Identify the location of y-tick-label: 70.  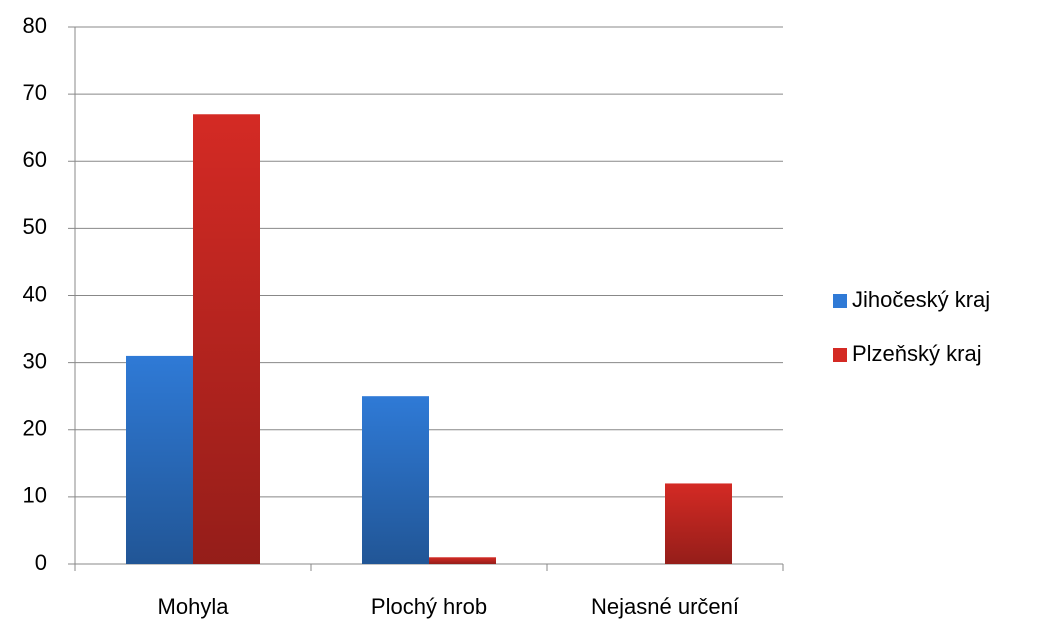
(35, 92).